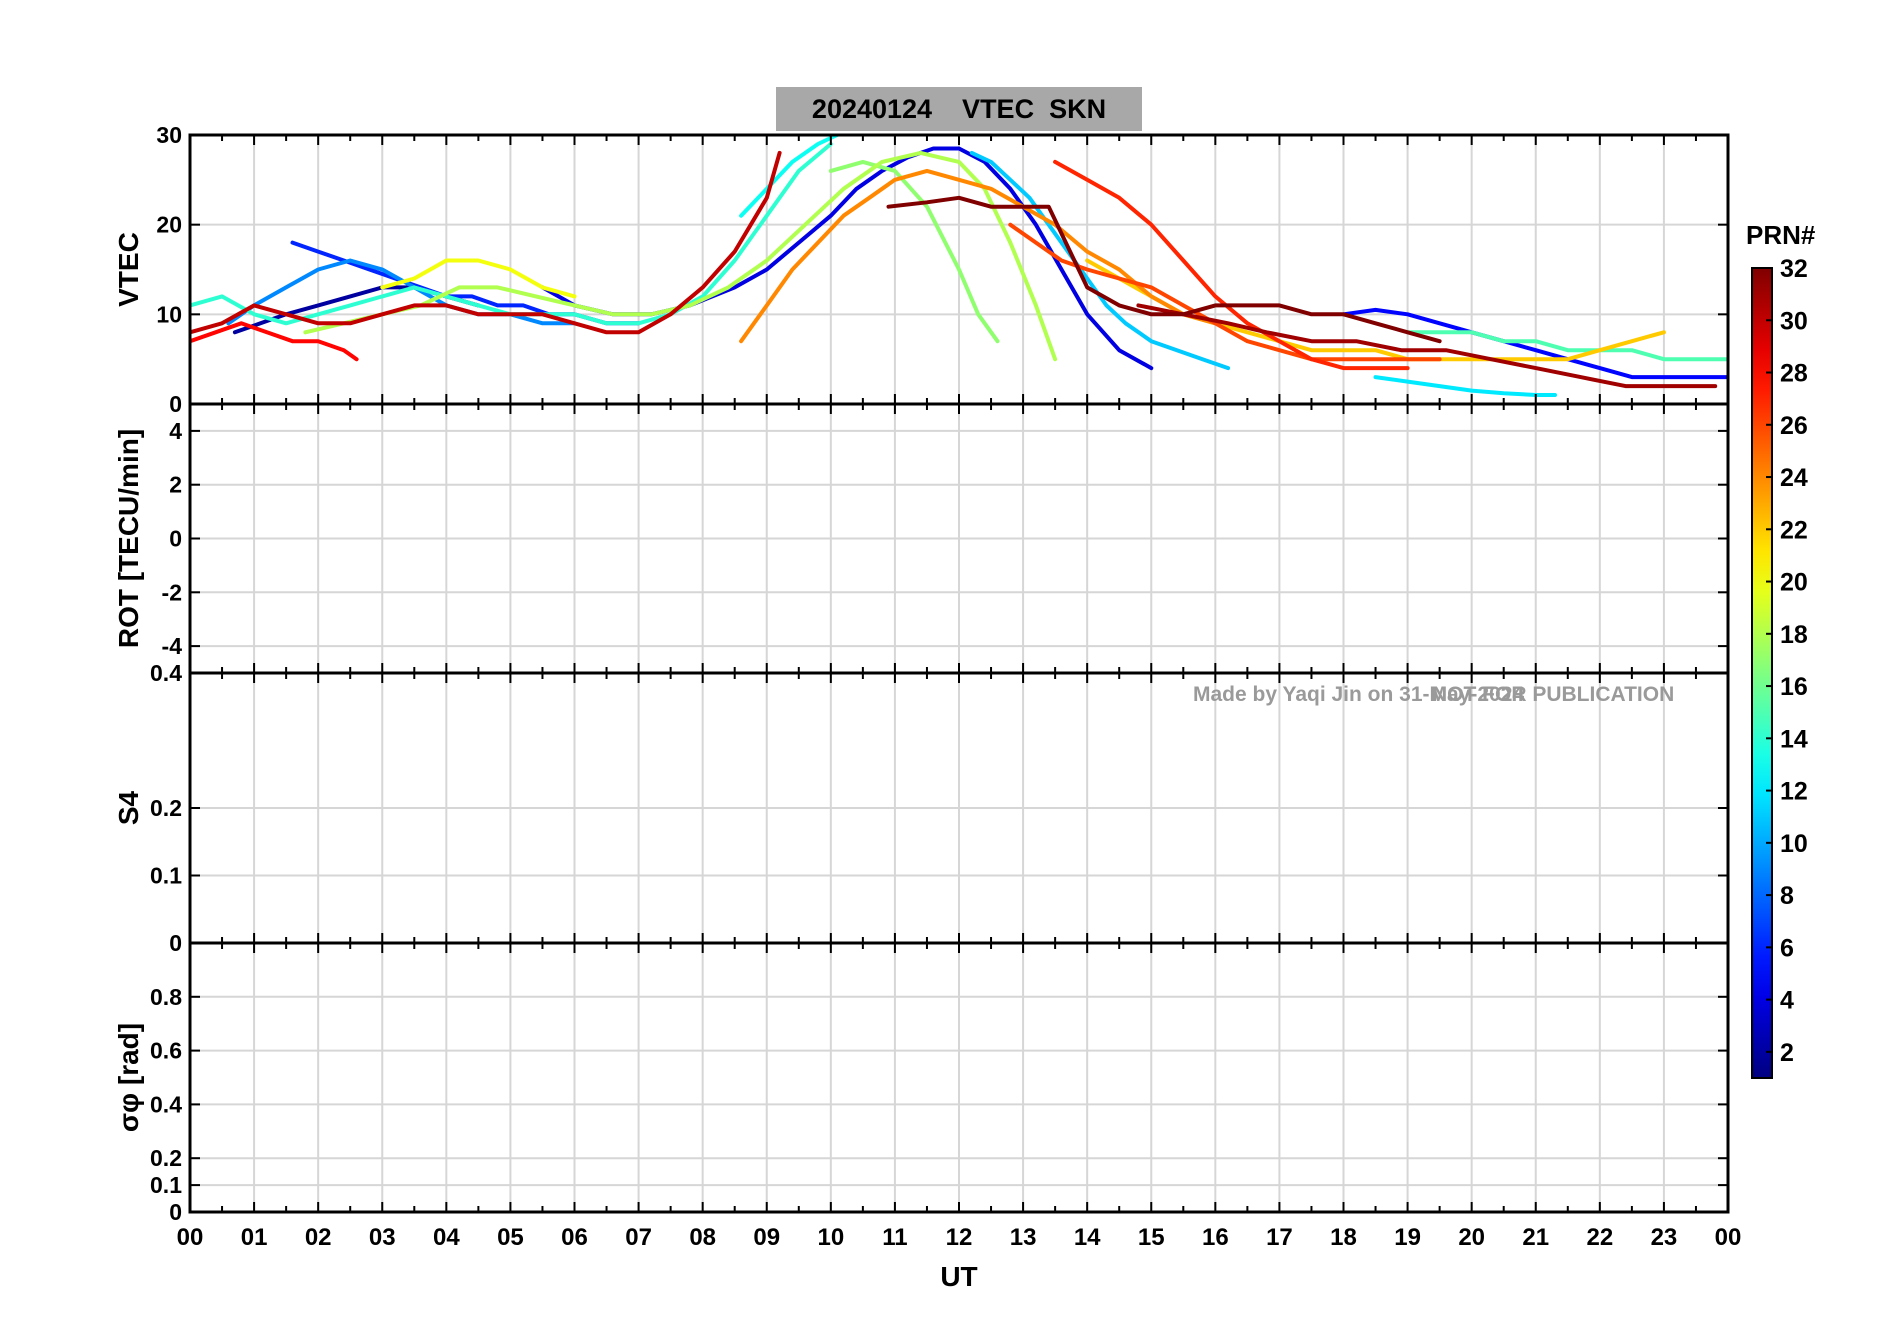 The image size is (1902, 1330). I want to click on colorbar-tick-label: 14, so click(1794, 739).